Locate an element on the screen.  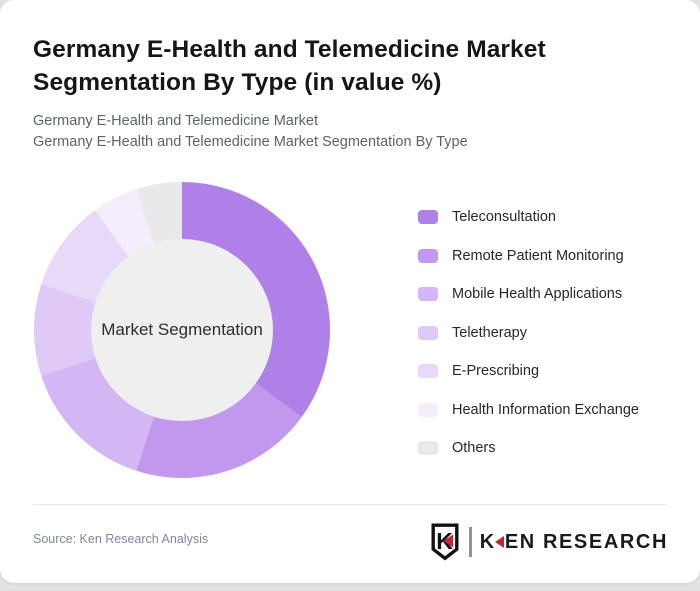
legend-item-label: Others is located at coordinates (474, 448).